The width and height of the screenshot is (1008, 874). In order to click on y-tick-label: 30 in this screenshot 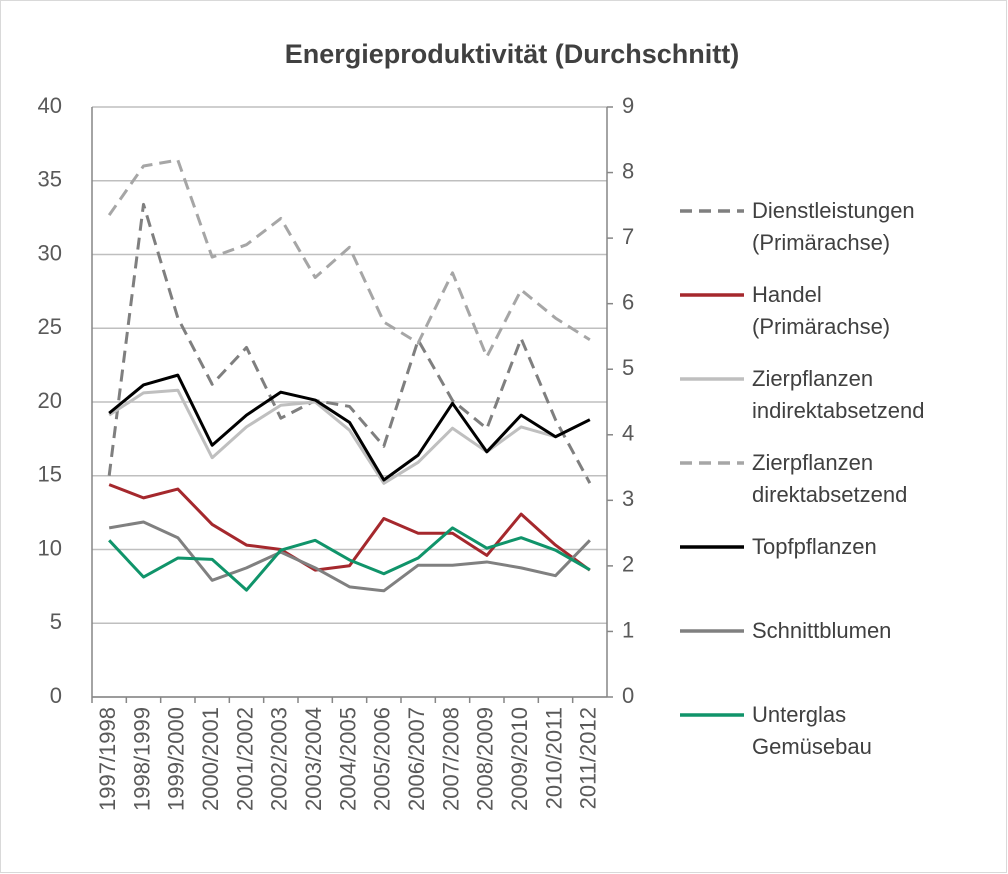, I will do `click(50, 252)`.